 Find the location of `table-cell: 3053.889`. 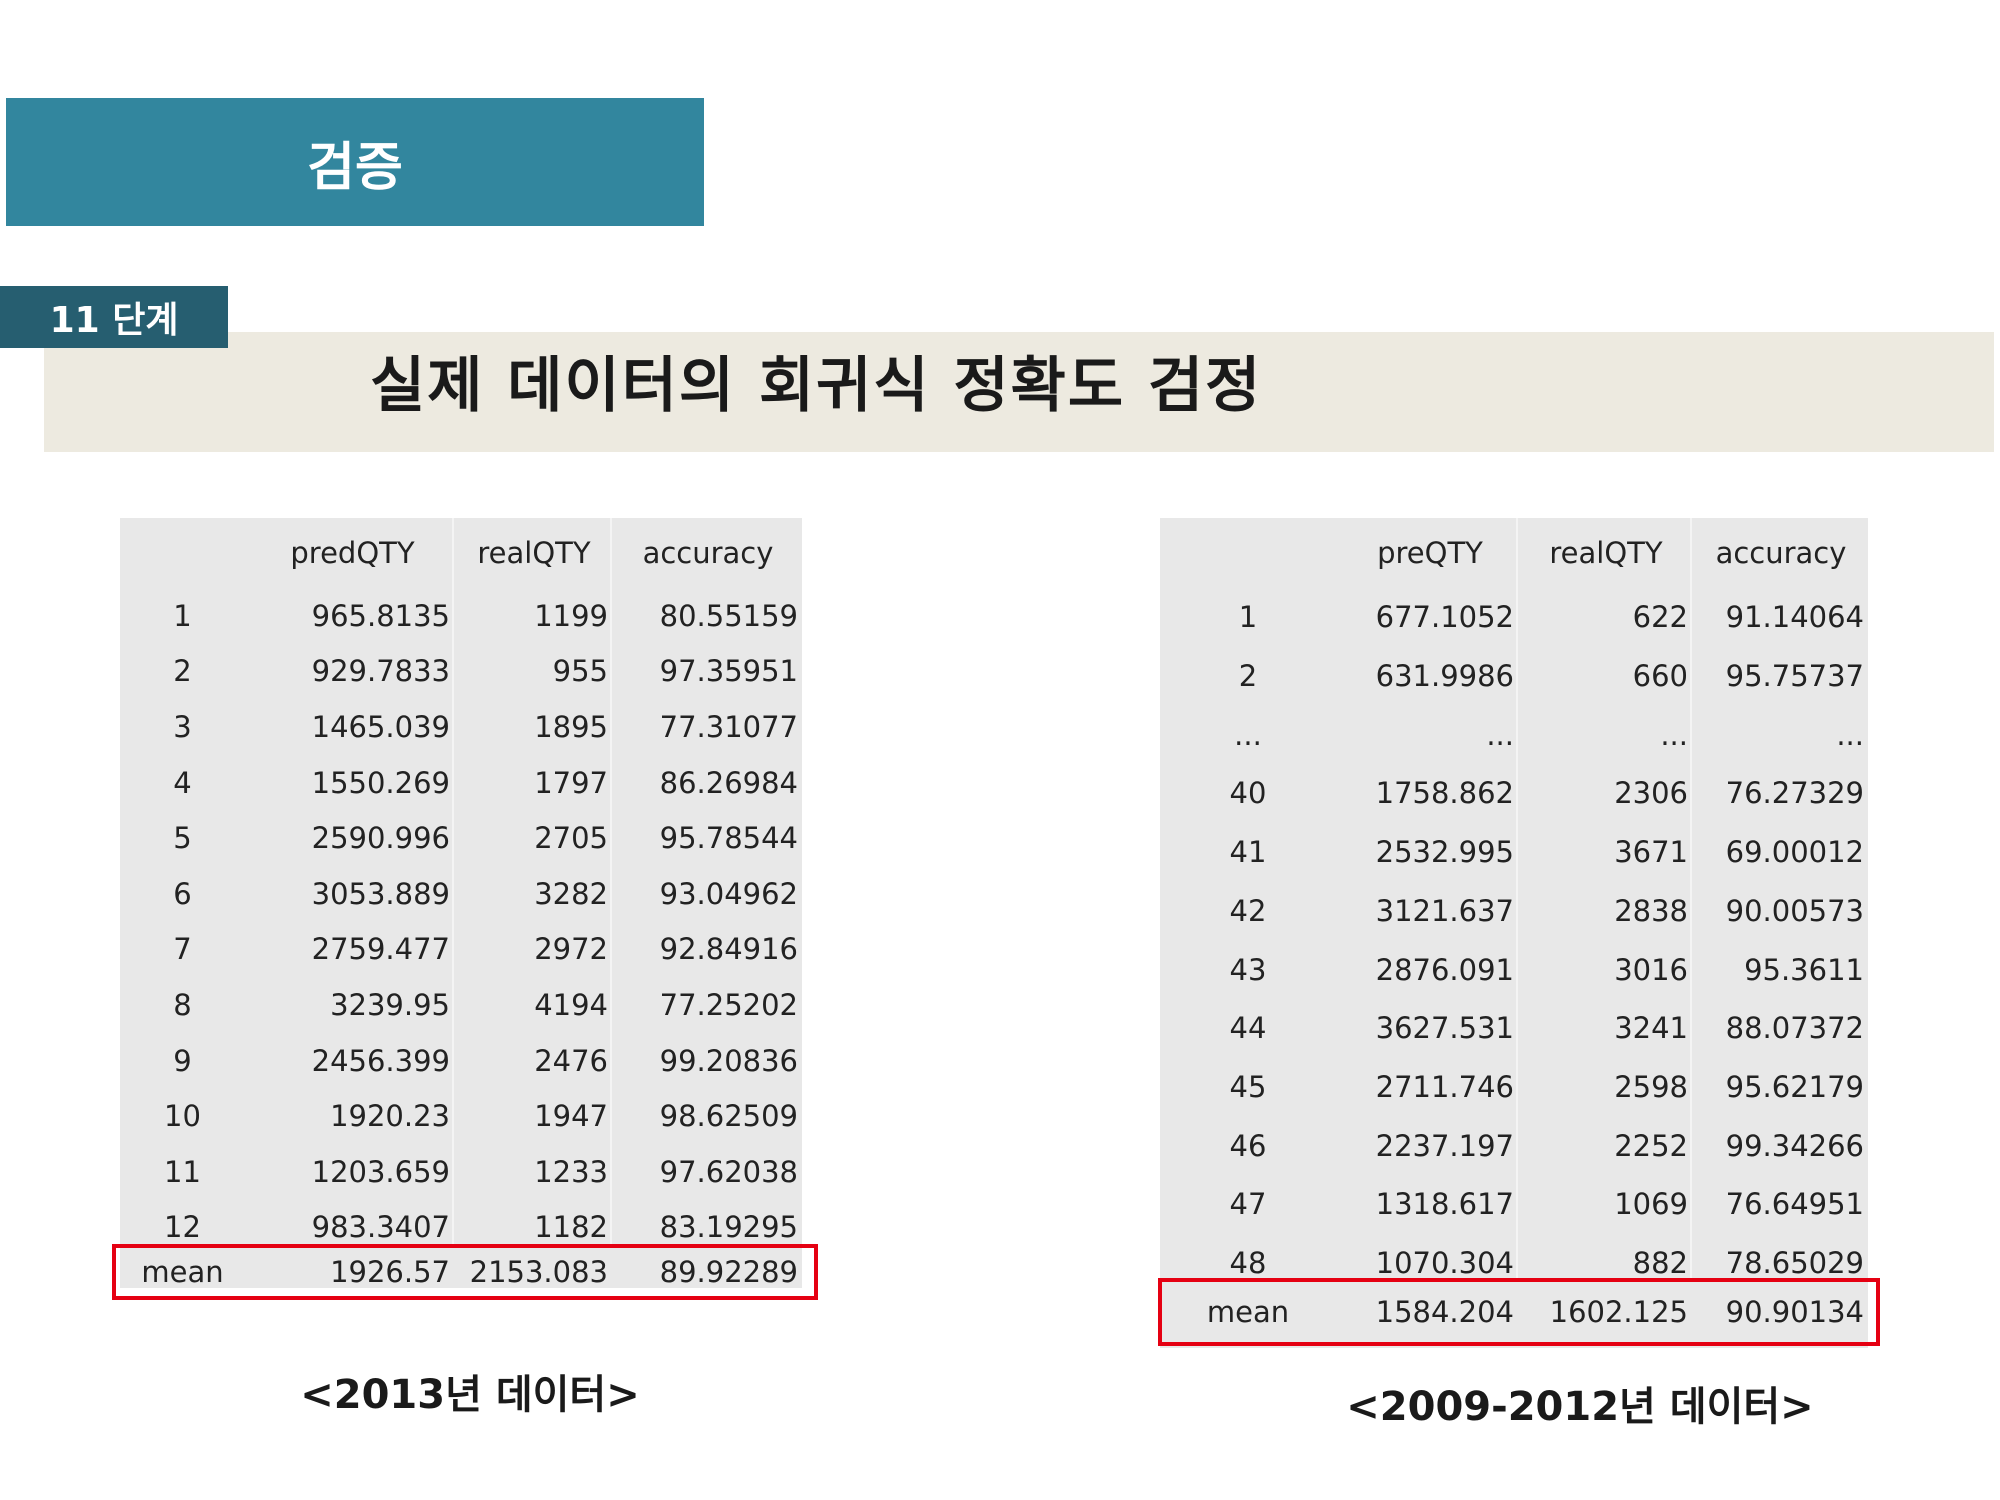

table-cell: 3053.889 is located at coordinates (380, 893).